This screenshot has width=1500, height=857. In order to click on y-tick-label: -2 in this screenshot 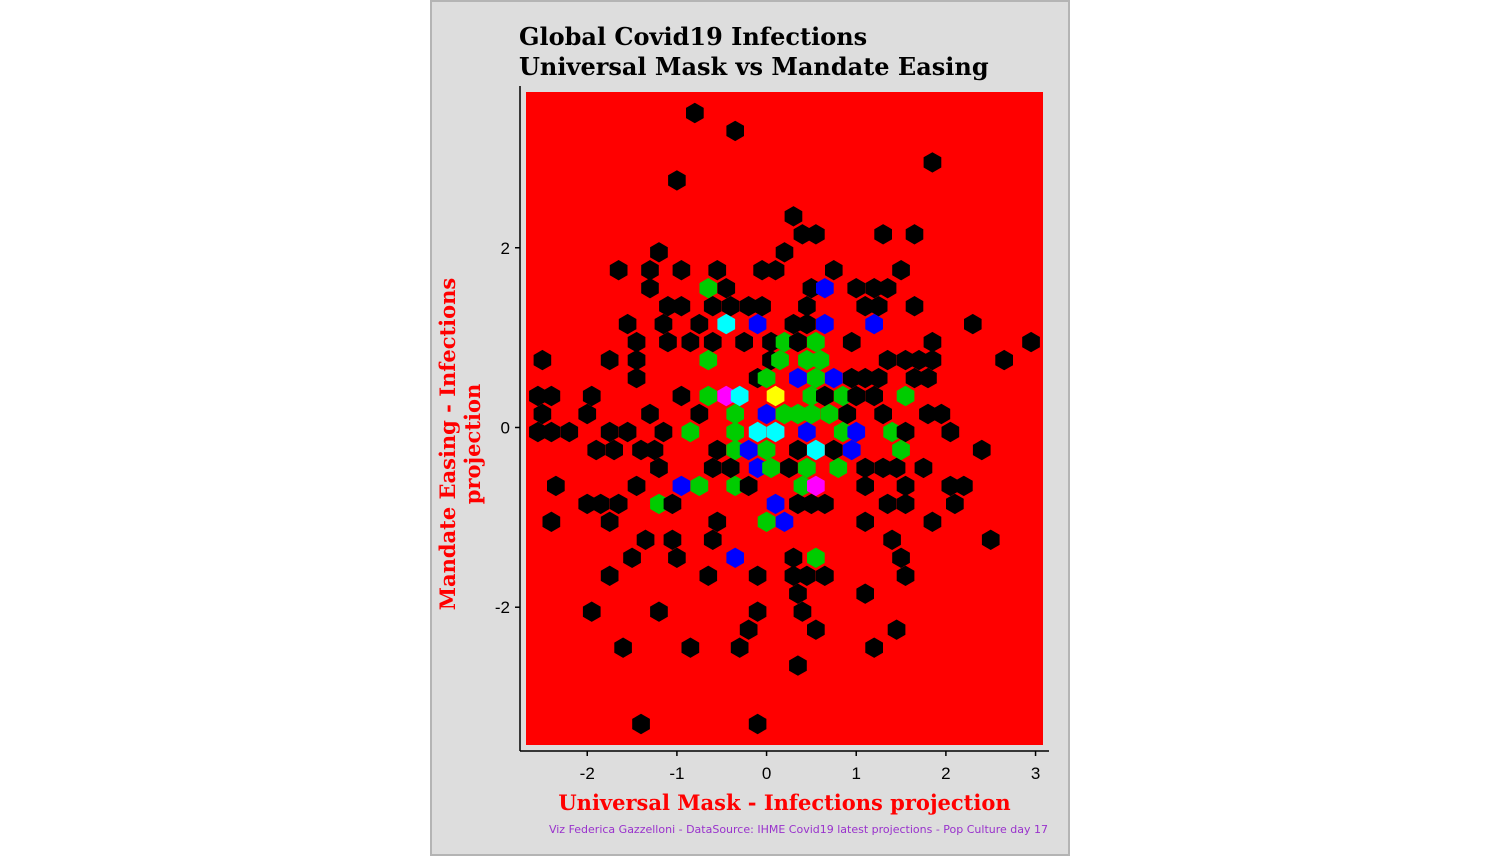, I will do `click(502, 607)`.